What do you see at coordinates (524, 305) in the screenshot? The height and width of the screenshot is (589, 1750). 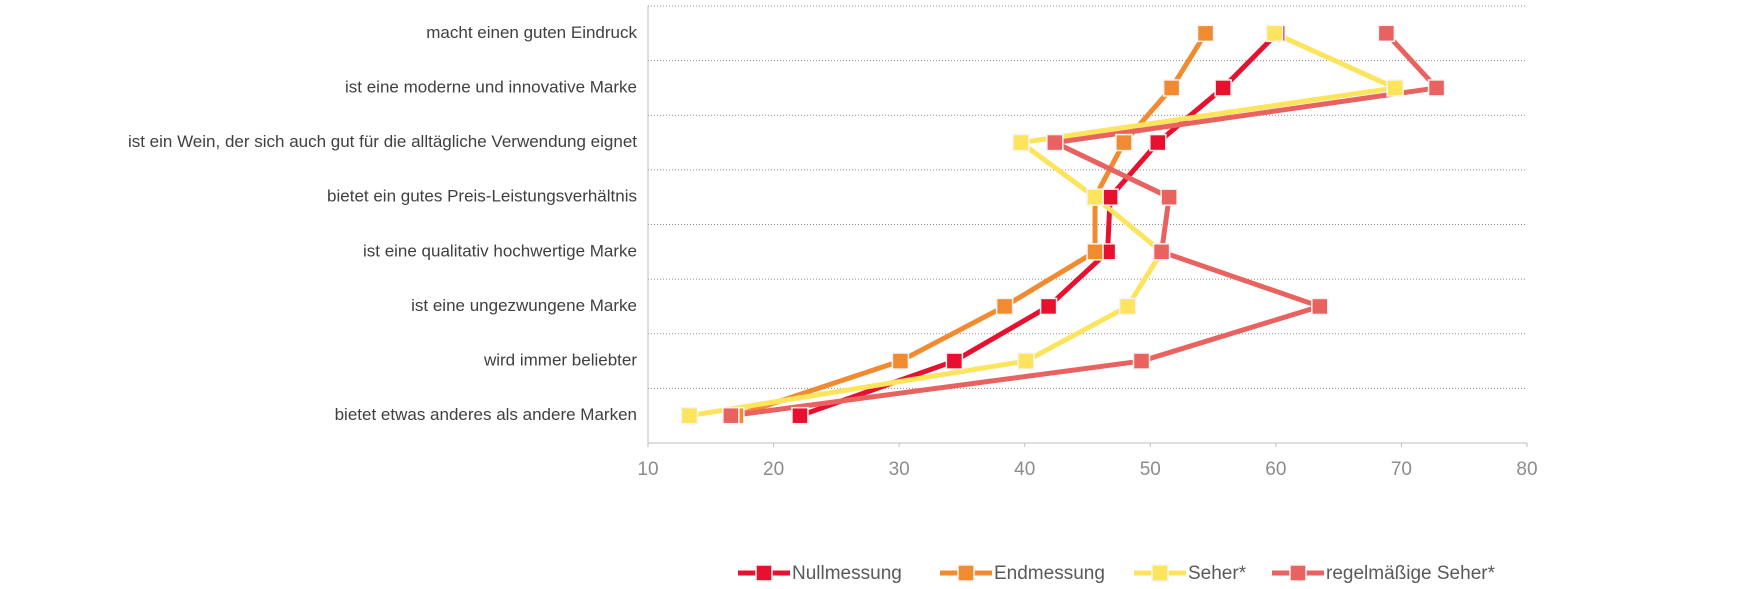 I see `category-label: ist eine ungezwungene Marke` at bounding box center [524, 305].